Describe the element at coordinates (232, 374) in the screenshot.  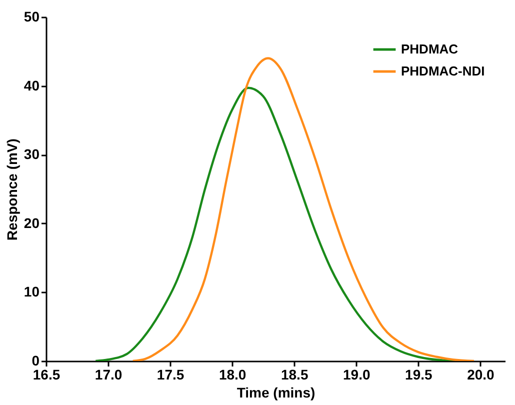
I see `x-tick-label: 18.0` at that location.